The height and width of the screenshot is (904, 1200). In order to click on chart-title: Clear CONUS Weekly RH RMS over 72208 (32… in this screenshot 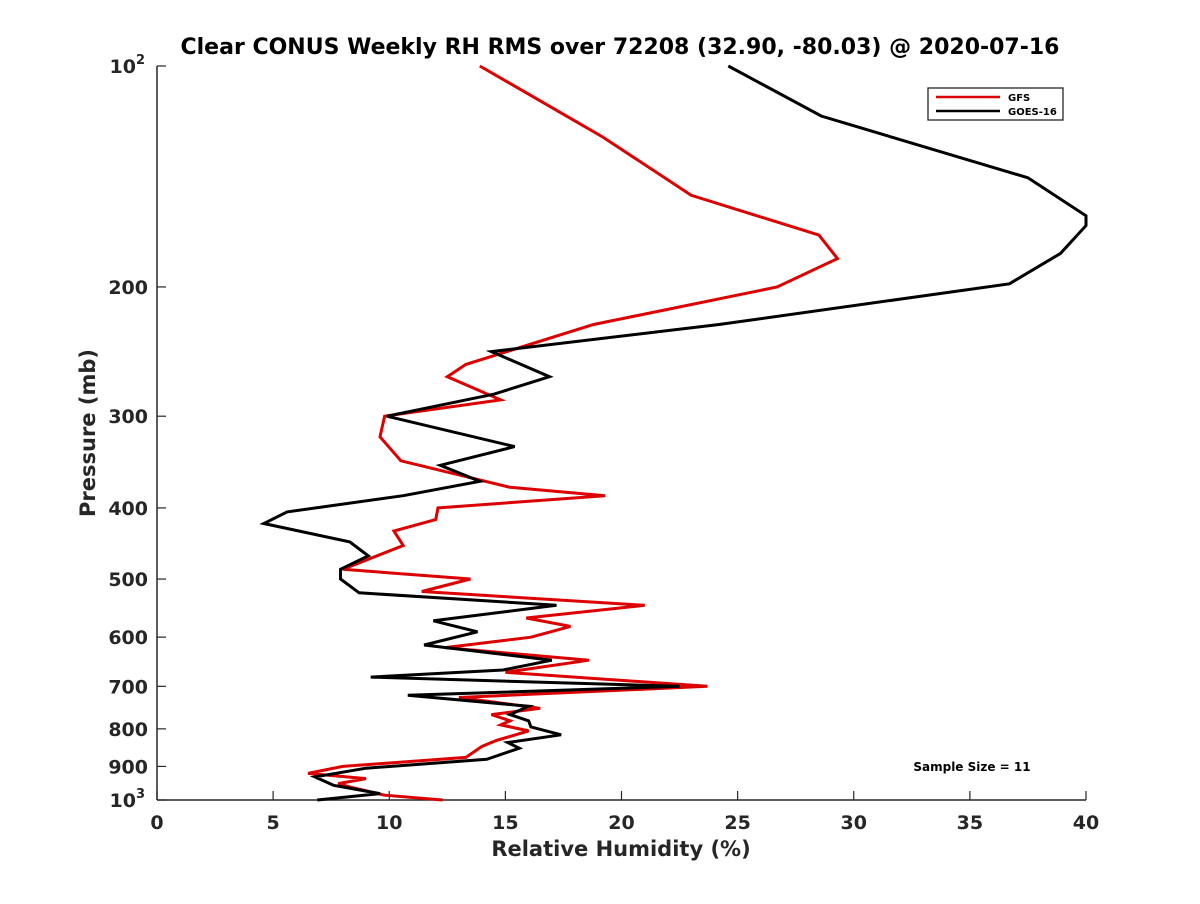, I will do `click(620, 47)`.